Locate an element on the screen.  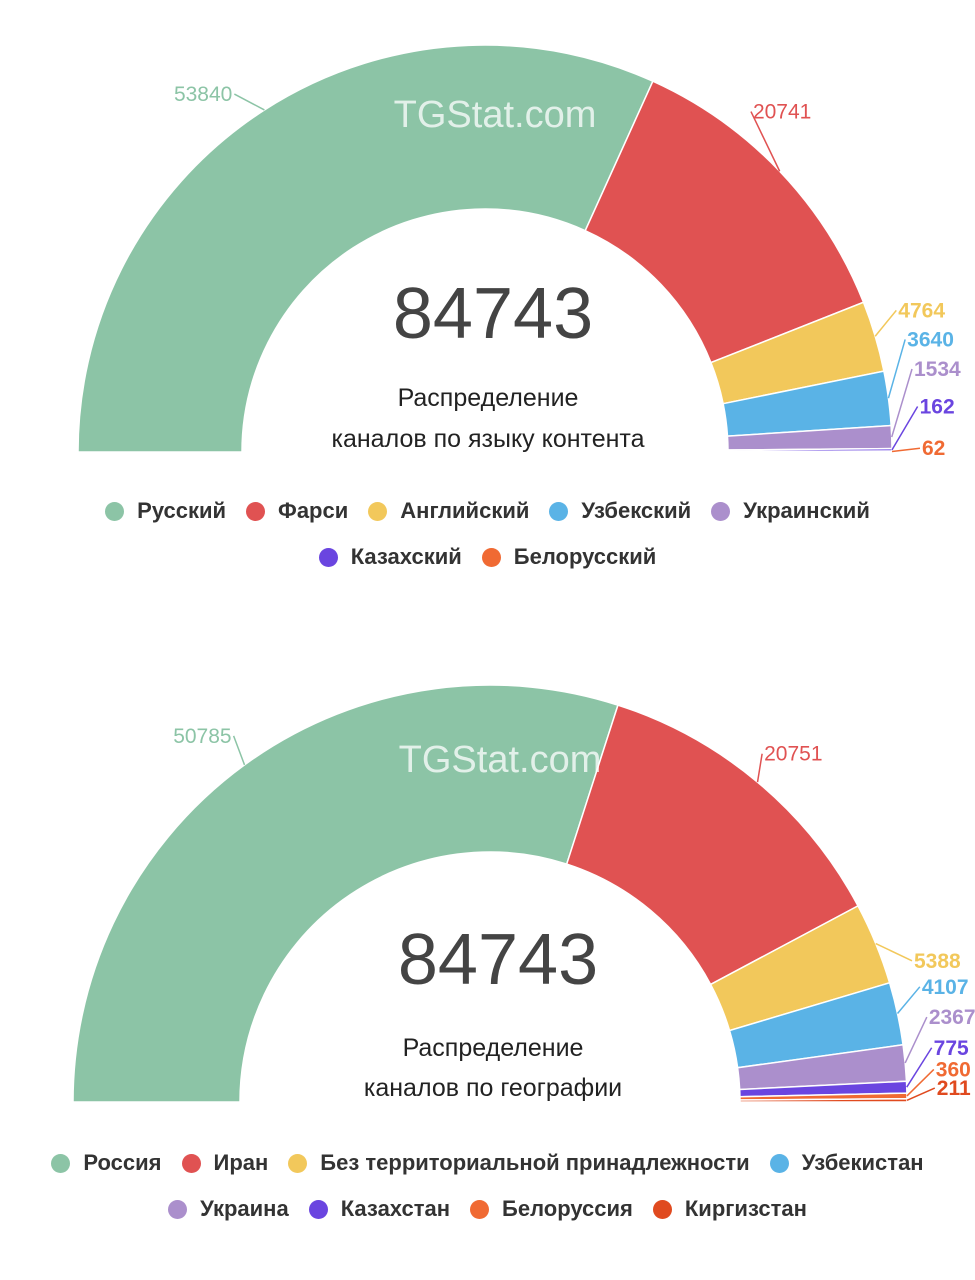
legend-item-3: Без территориальной принадлежности is located at coordinates (519, 1163).